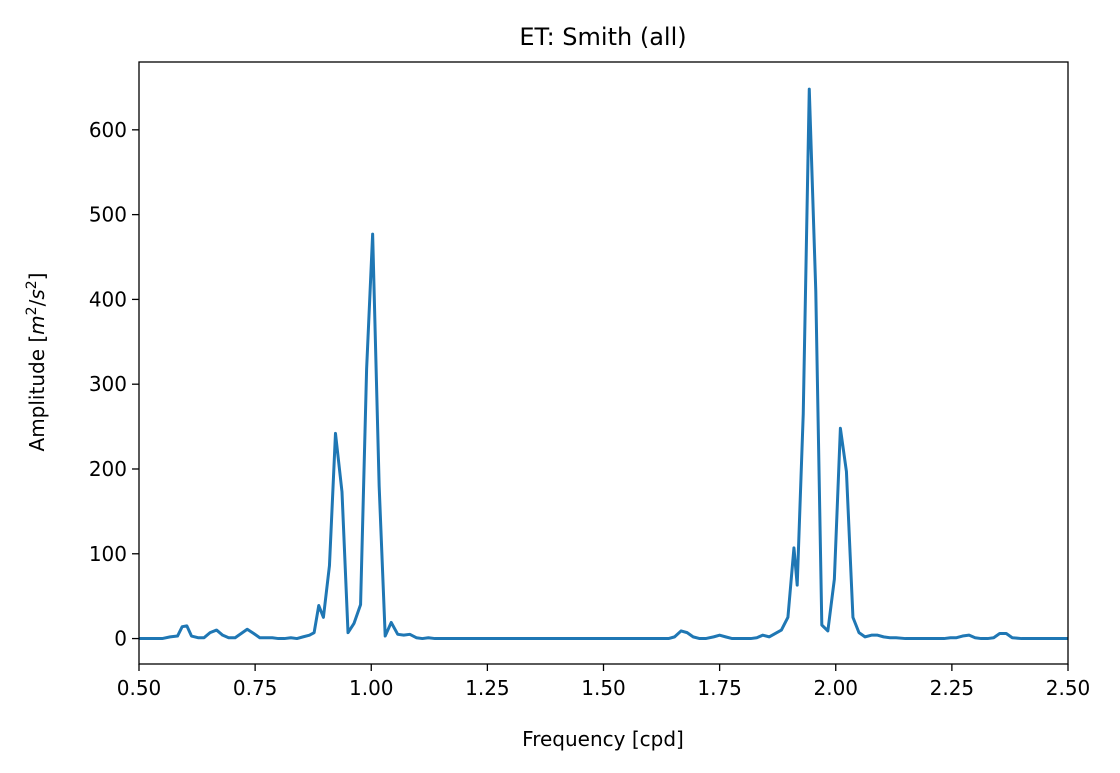 Image resolution: width=1120 pixels, height=773 pixels. What do you see at coordinates (108, 130) in the screenshot?
I see `y-tick-label: 600` at bounding box center [108, 130].